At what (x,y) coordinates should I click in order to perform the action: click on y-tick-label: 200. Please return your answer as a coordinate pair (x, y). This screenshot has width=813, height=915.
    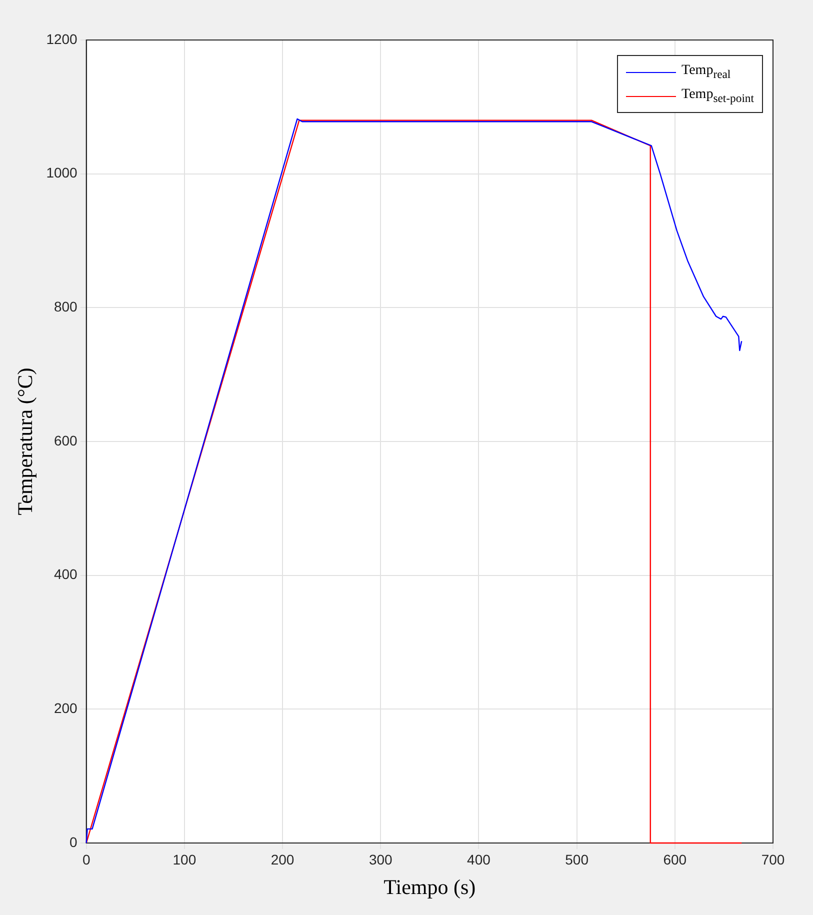
    Looking at the image, I should click on (66, 708).